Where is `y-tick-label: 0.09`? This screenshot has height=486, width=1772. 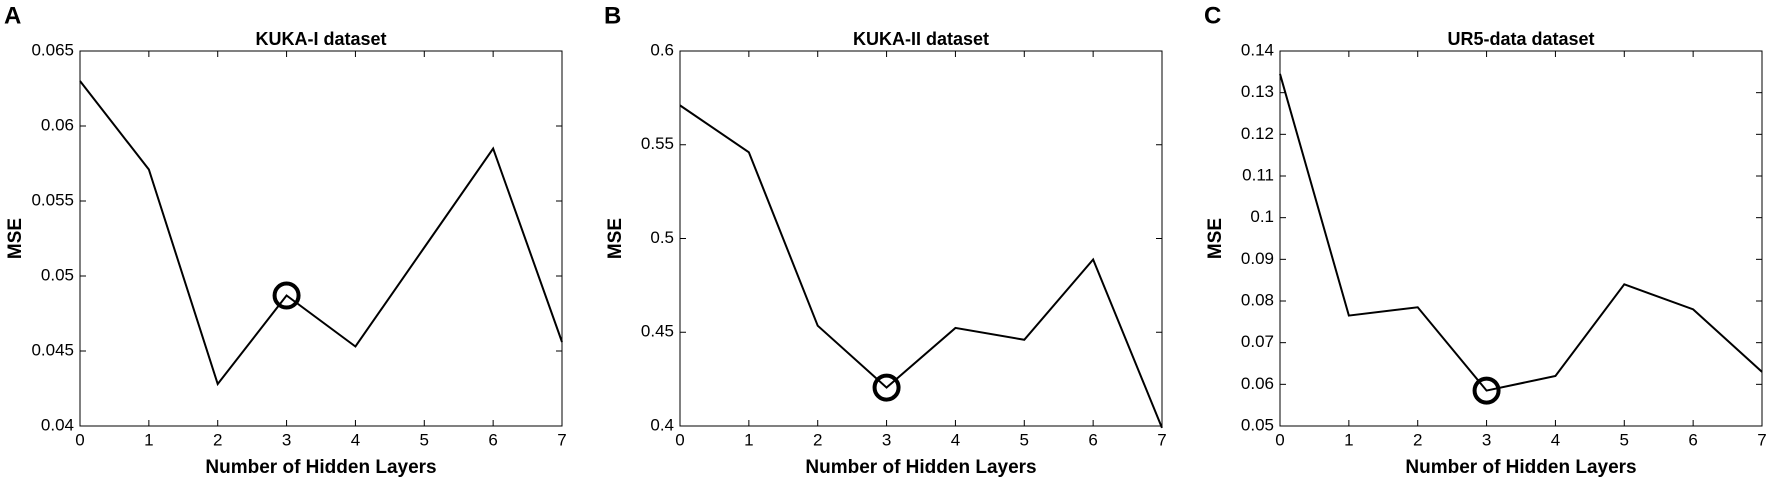 y-tick-label: 0.09 is located at coordinates (1257, 258).